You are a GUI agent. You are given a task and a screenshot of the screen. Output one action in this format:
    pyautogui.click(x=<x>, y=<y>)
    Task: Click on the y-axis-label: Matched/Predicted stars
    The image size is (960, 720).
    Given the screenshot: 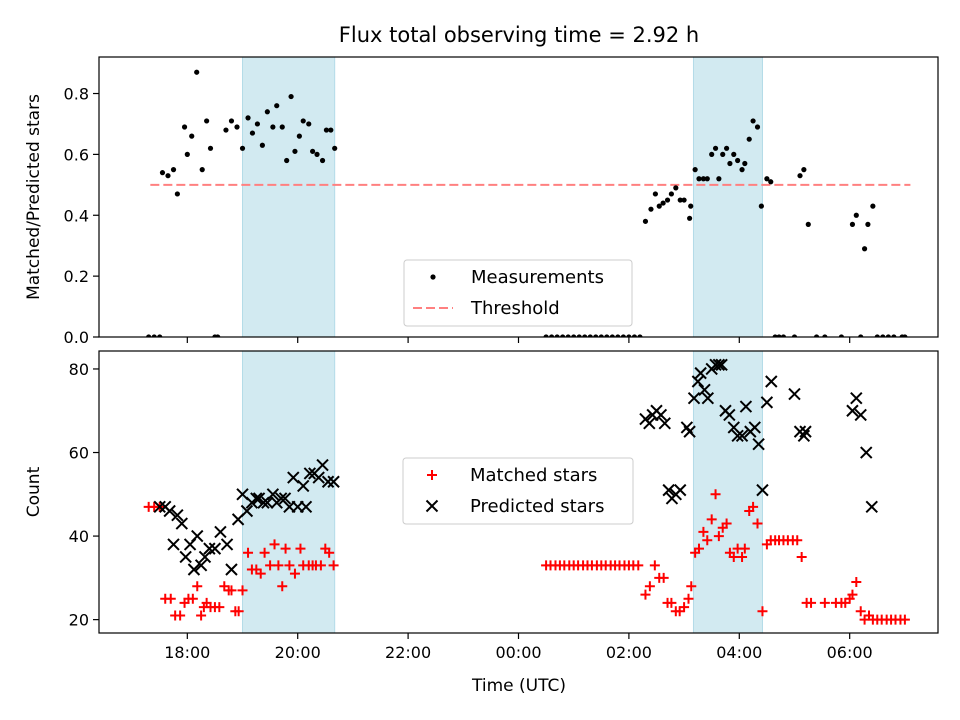 What is the action you would take?
    pyautogui.click(x=34, y=197)
    